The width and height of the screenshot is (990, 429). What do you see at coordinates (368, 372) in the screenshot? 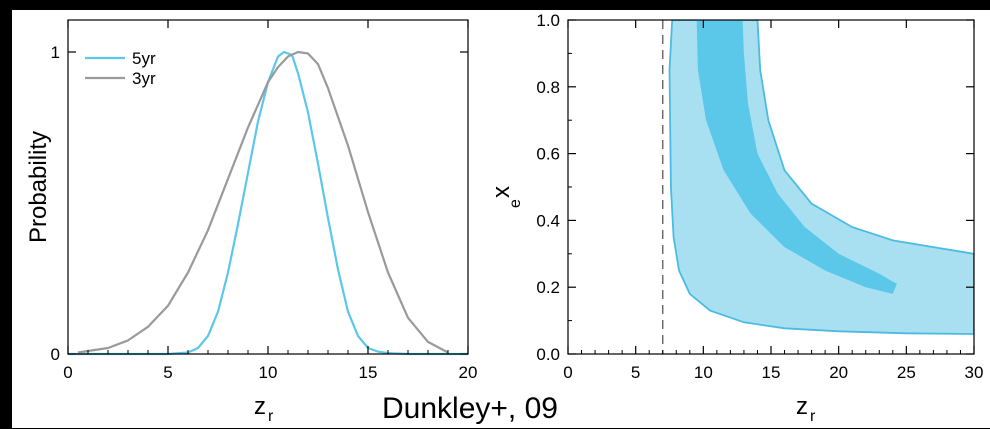
I see `left-x-tick-label: 15` at bounding box center [368, 372].